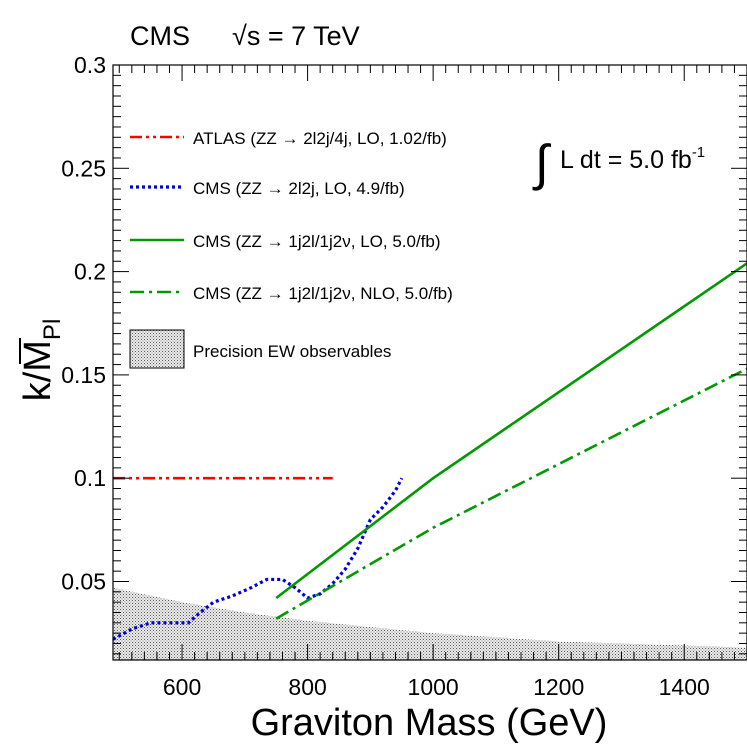 The height and width of the screenshot is (747, 747). Describe the element at coordinates (558, 687) in the screenshot. I see `x-tick-label: 1200` at that location.